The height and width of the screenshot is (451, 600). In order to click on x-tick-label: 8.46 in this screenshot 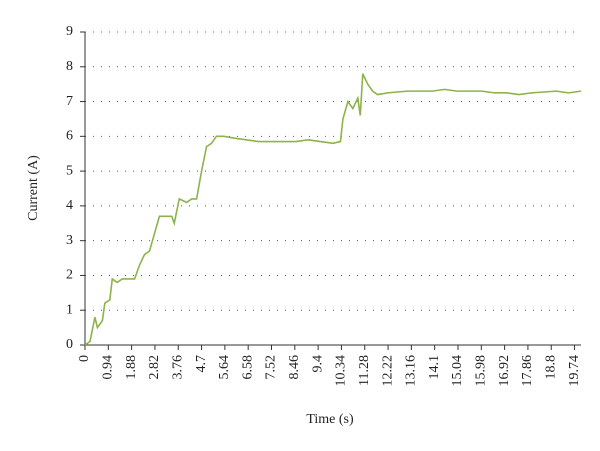, I will do `click(294, 367)`.